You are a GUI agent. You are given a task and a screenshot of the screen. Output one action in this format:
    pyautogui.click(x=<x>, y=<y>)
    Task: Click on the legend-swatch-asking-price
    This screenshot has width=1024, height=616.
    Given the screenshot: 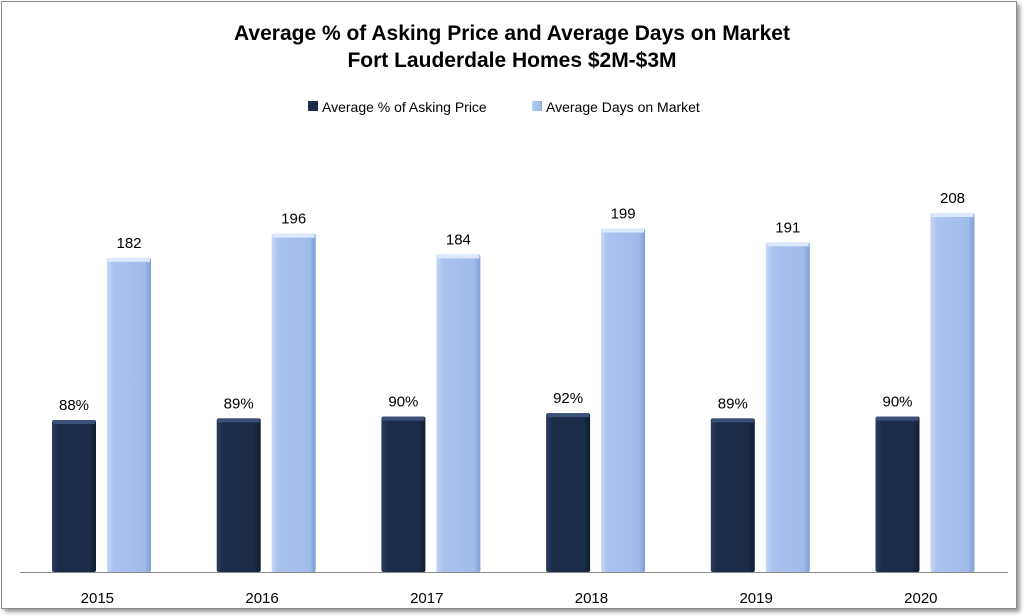 What is the action you would take?
    pyautogui.click(x=313, y=106)
    